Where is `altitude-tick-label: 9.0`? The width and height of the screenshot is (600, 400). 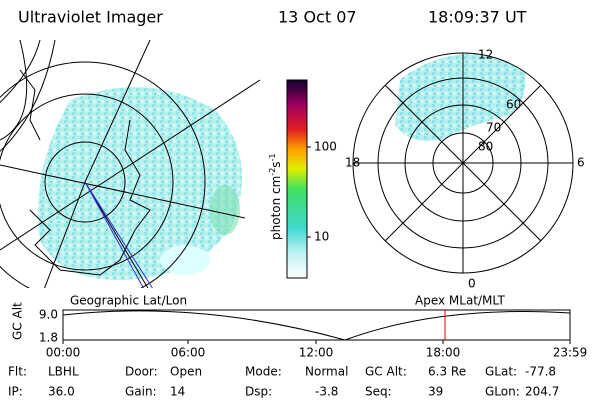 altitude-tick-label: 9.0 is located at coordinates (48, 315).